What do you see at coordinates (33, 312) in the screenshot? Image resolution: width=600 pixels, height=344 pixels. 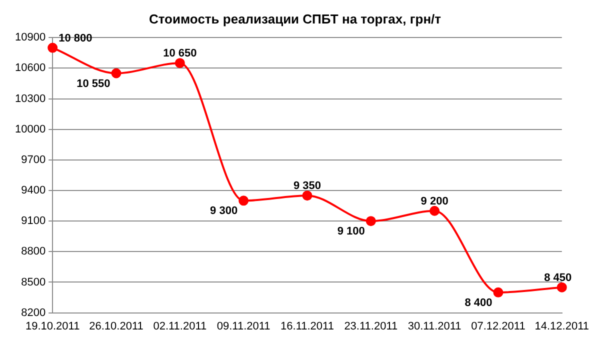 I see `y-tick-label: 8200` at bounding box center [33, 312].